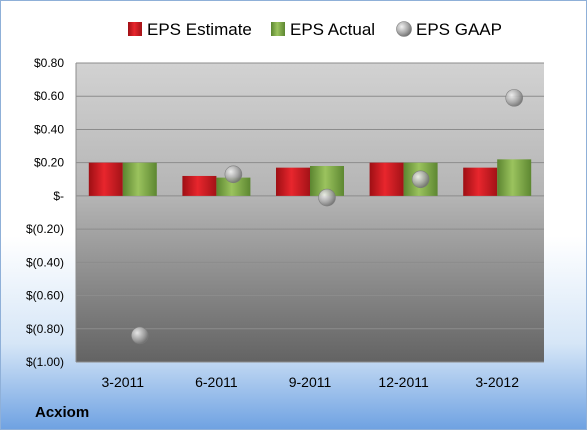 Image resolution: width=587 pixels, height=431 pixels. I want to click on x-axis-labels: 3-2011 6-2011 9-2011 12-2011 3-2012, so click(311, 382).